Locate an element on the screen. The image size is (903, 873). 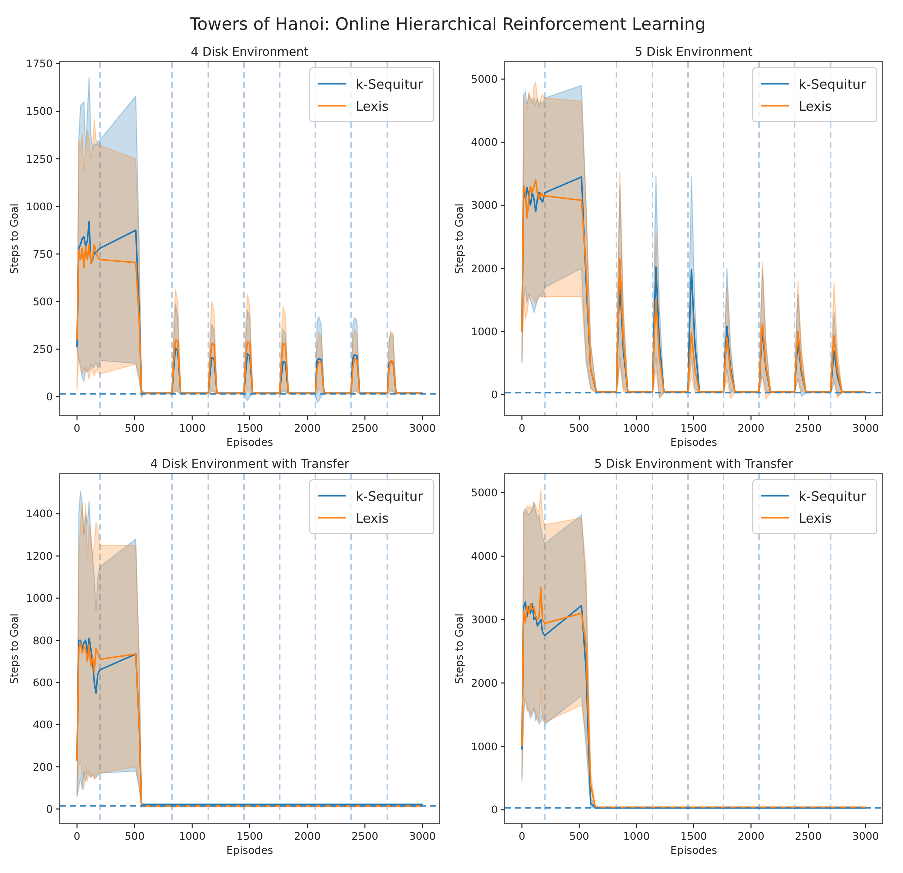
y-tick-label: 600 is located at coordinates (42, 683).